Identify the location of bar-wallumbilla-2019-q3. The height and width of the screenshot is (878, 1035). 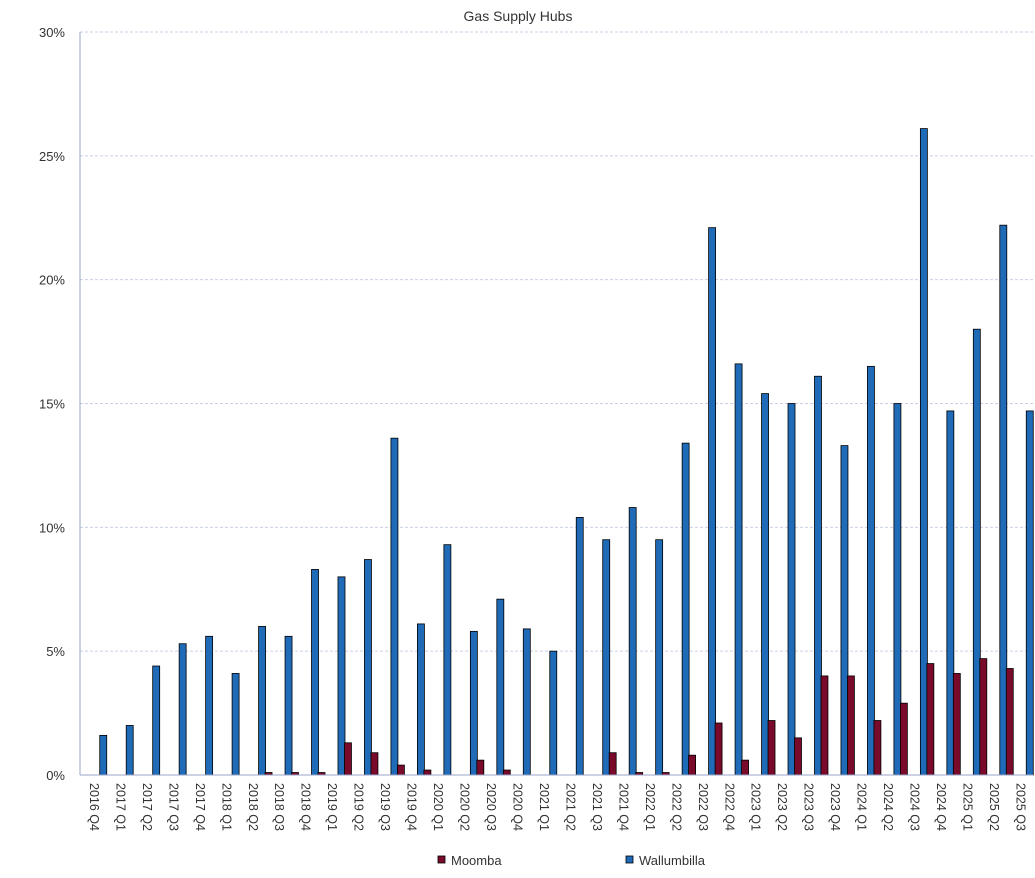
(394, 606).